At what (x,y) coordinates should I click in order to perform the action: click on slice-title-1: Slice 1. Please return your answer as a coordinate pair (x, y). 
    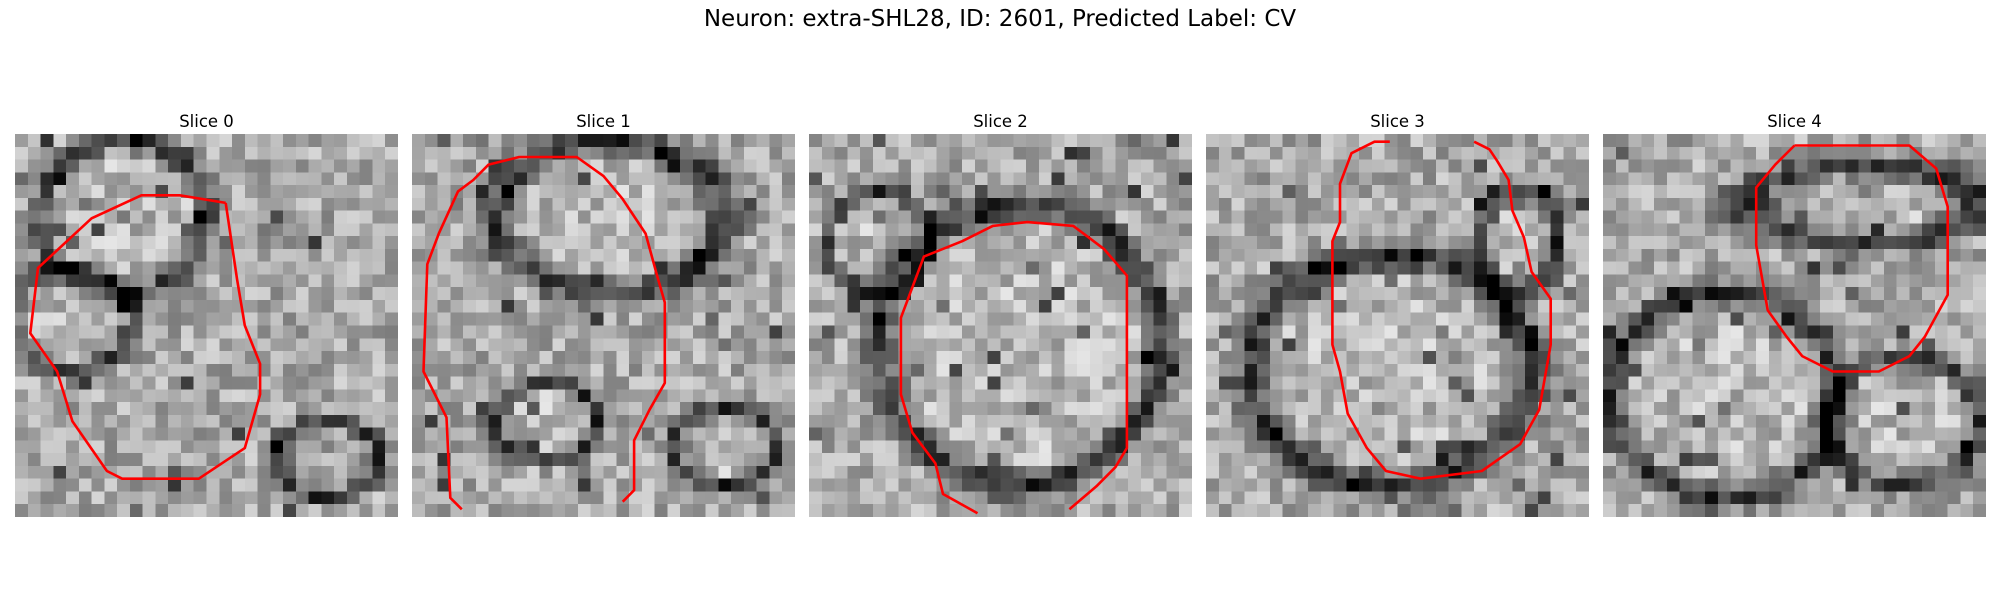
    Looking at the image, I should click on (603, 121).